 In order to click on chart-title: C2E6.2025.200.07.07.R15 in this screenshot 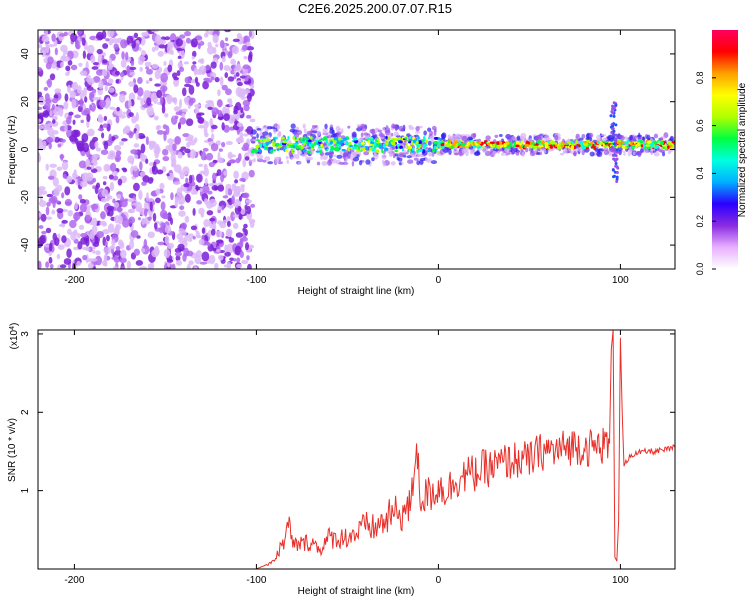, I will do `click(375, 8)`.